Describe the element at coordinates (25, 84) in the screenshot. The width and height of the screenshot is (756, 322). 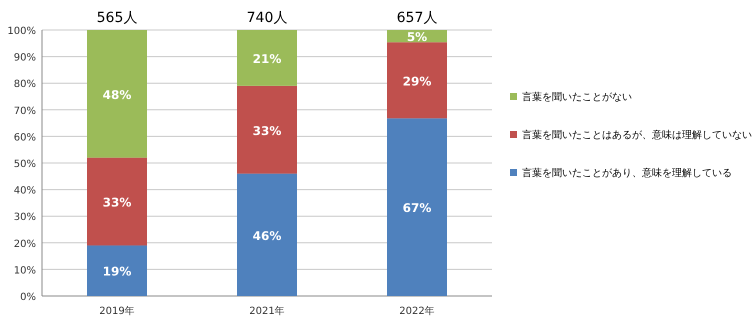
I see `y-tick-label: 80%` at that location.